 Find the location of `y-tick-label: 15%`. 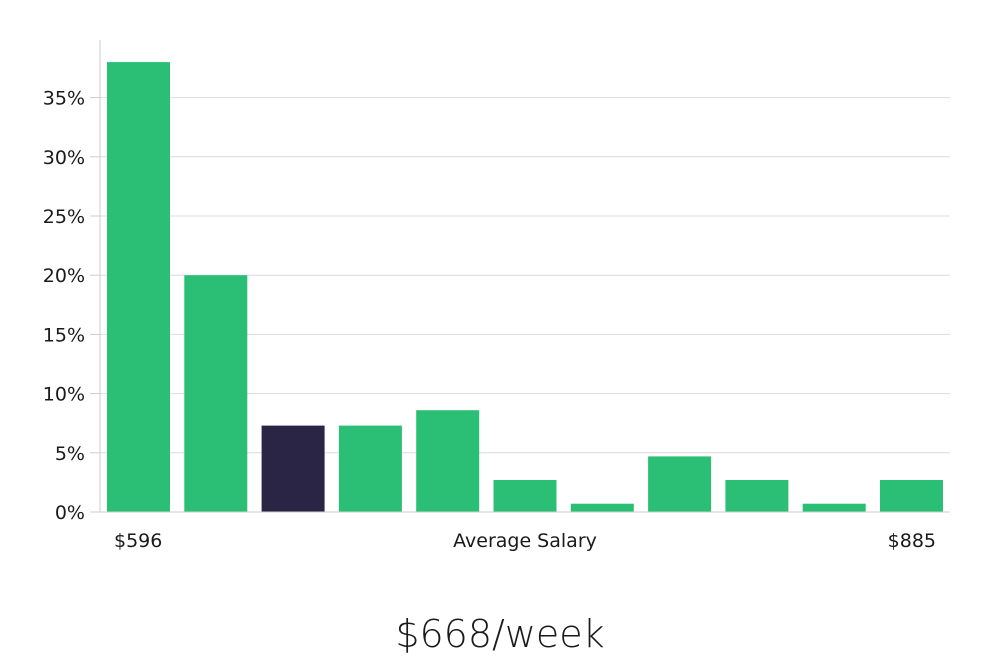

y-tick-label: 15% is located at coordinates (64, 335).